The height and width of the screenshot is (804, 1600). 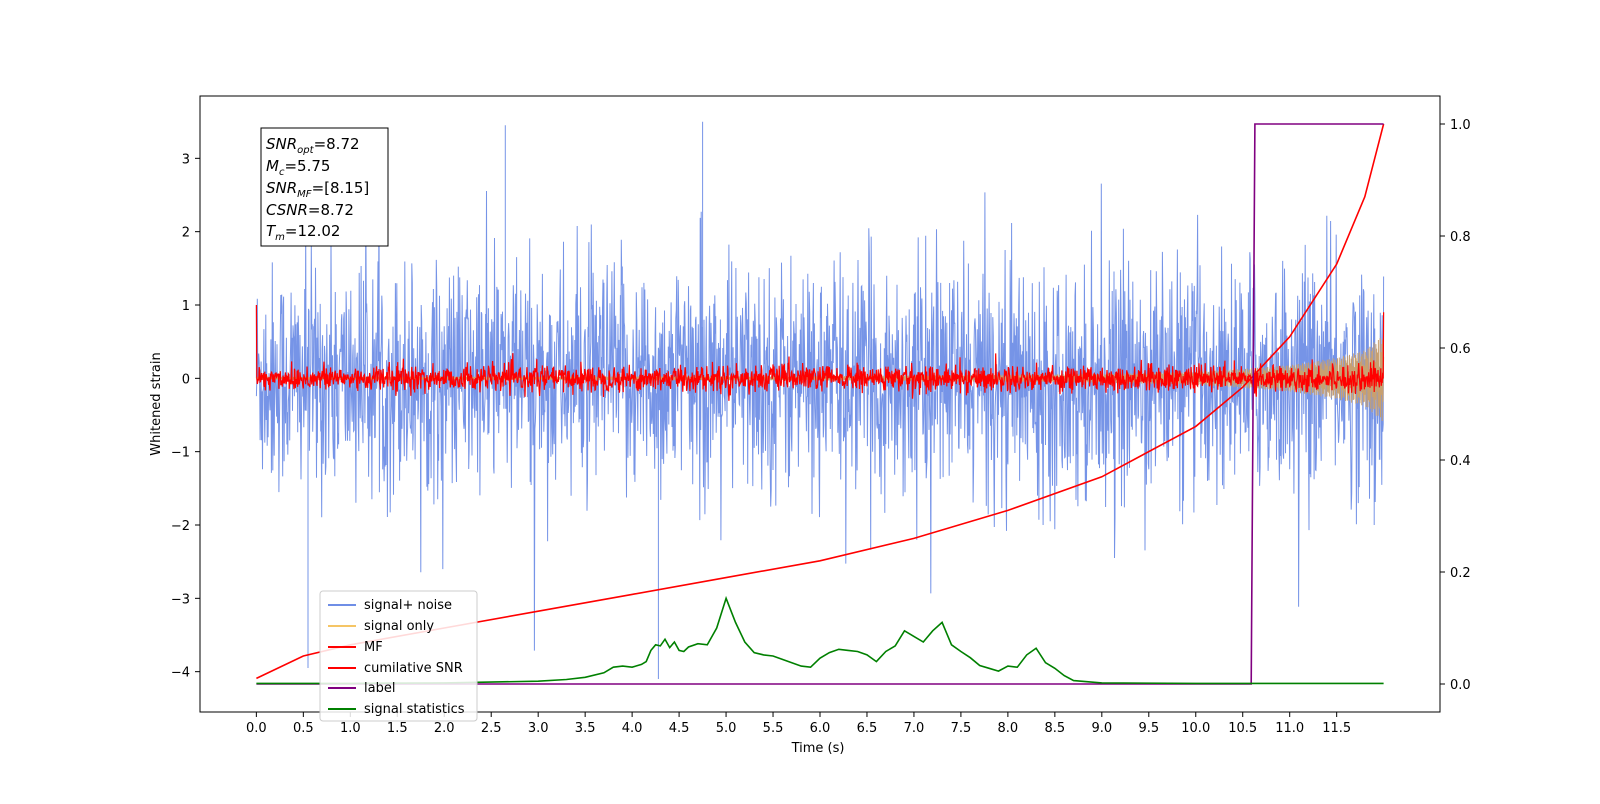 What do you see at coordinates (961, 728) in the screenshot?
I see `x-tick-label: 7.5` at bounding box center [961, 728].